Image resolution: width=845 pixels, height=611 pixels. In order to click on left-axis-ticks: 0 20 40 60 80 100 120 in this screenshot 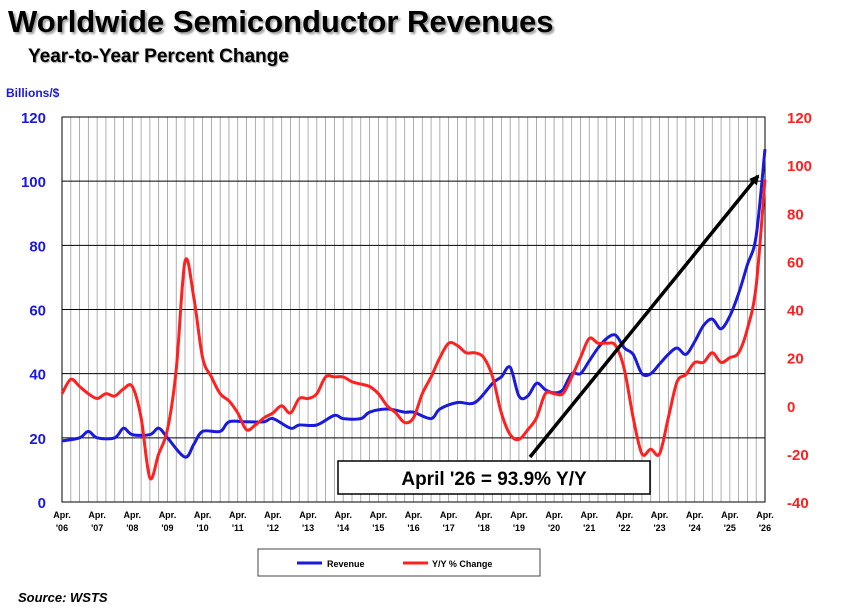, I will do `click(33, 311)`.